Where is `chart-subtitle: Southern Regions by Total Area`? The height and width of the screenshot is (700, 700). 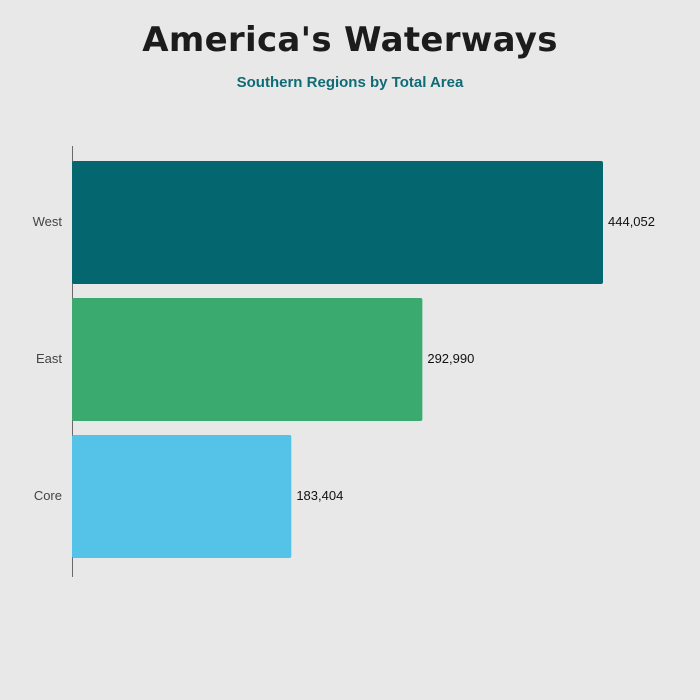
chart-subtitle: Southern Regions by Total Area is located at coordinates (350, 82).